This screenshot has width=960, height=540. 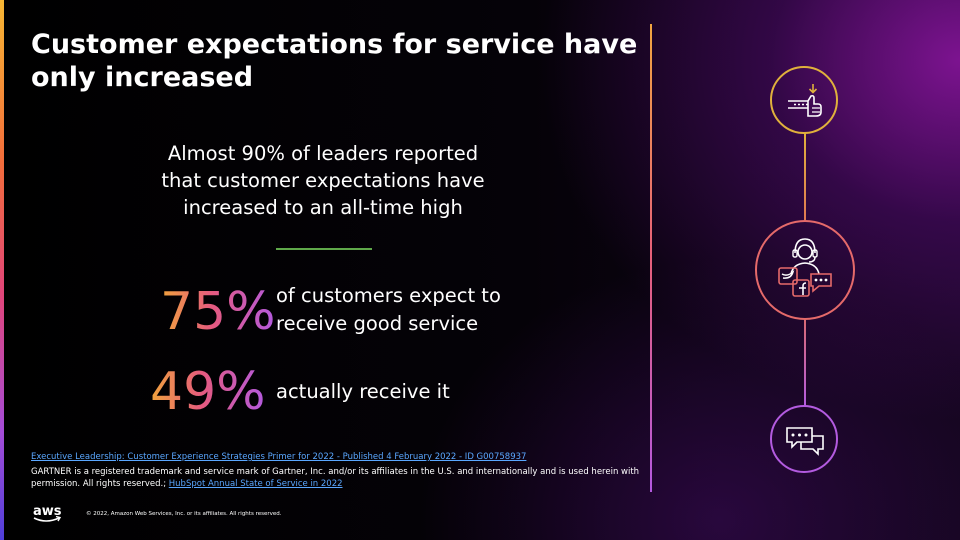 I want to click on aws-logo: aws, so click(x=47, y=513).